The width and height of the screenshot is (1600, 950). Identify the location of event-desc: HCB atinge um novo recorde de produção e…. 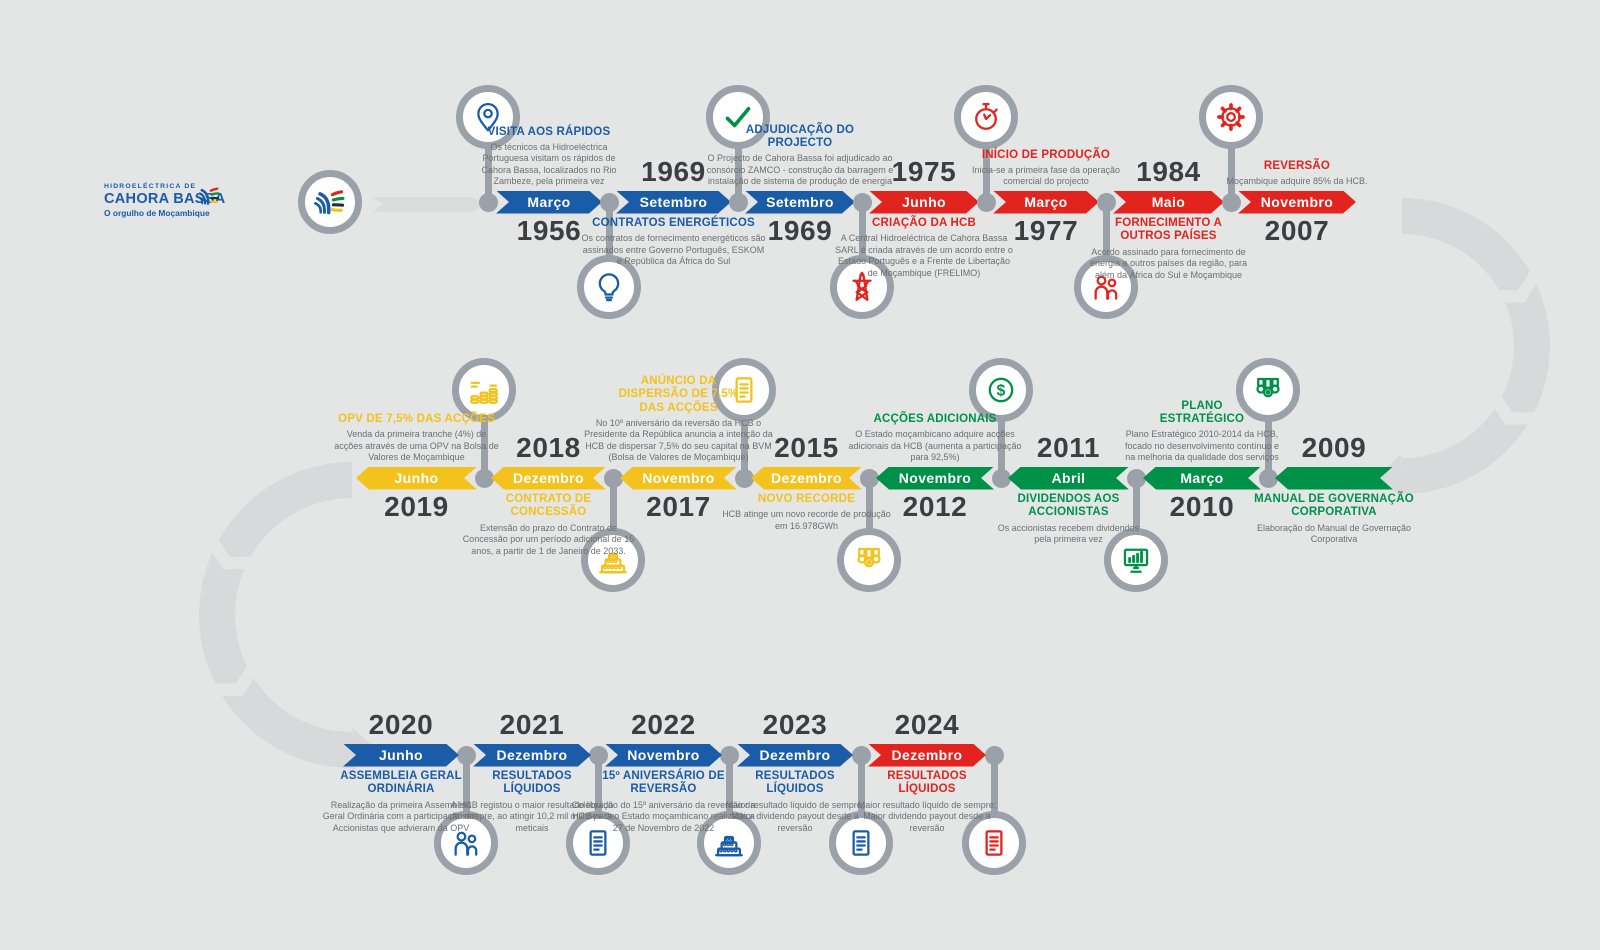
(806, 520).